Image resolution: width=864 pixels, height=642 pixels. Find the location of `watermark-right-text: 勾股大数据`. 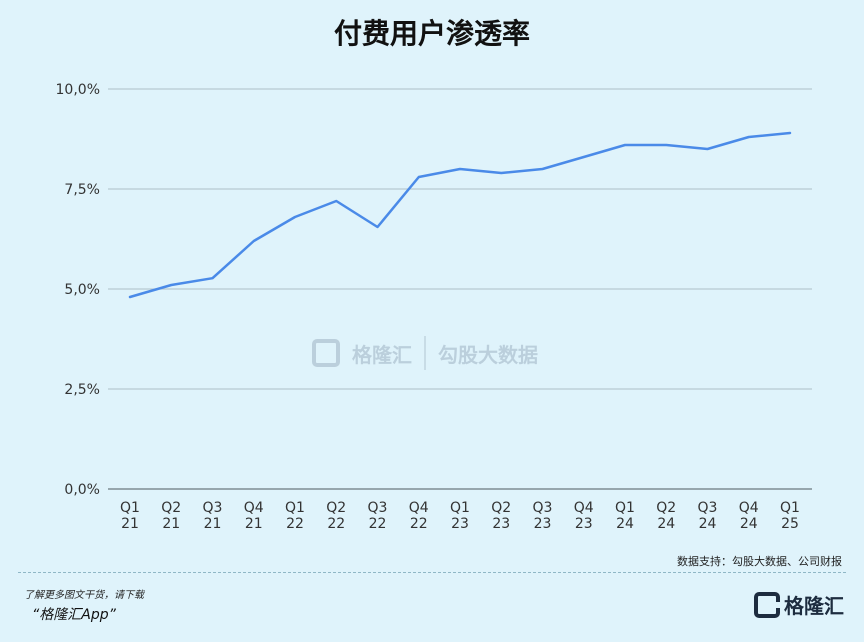

watermark-right-text: 勾股大数据 is located at coordinates (488, 354).